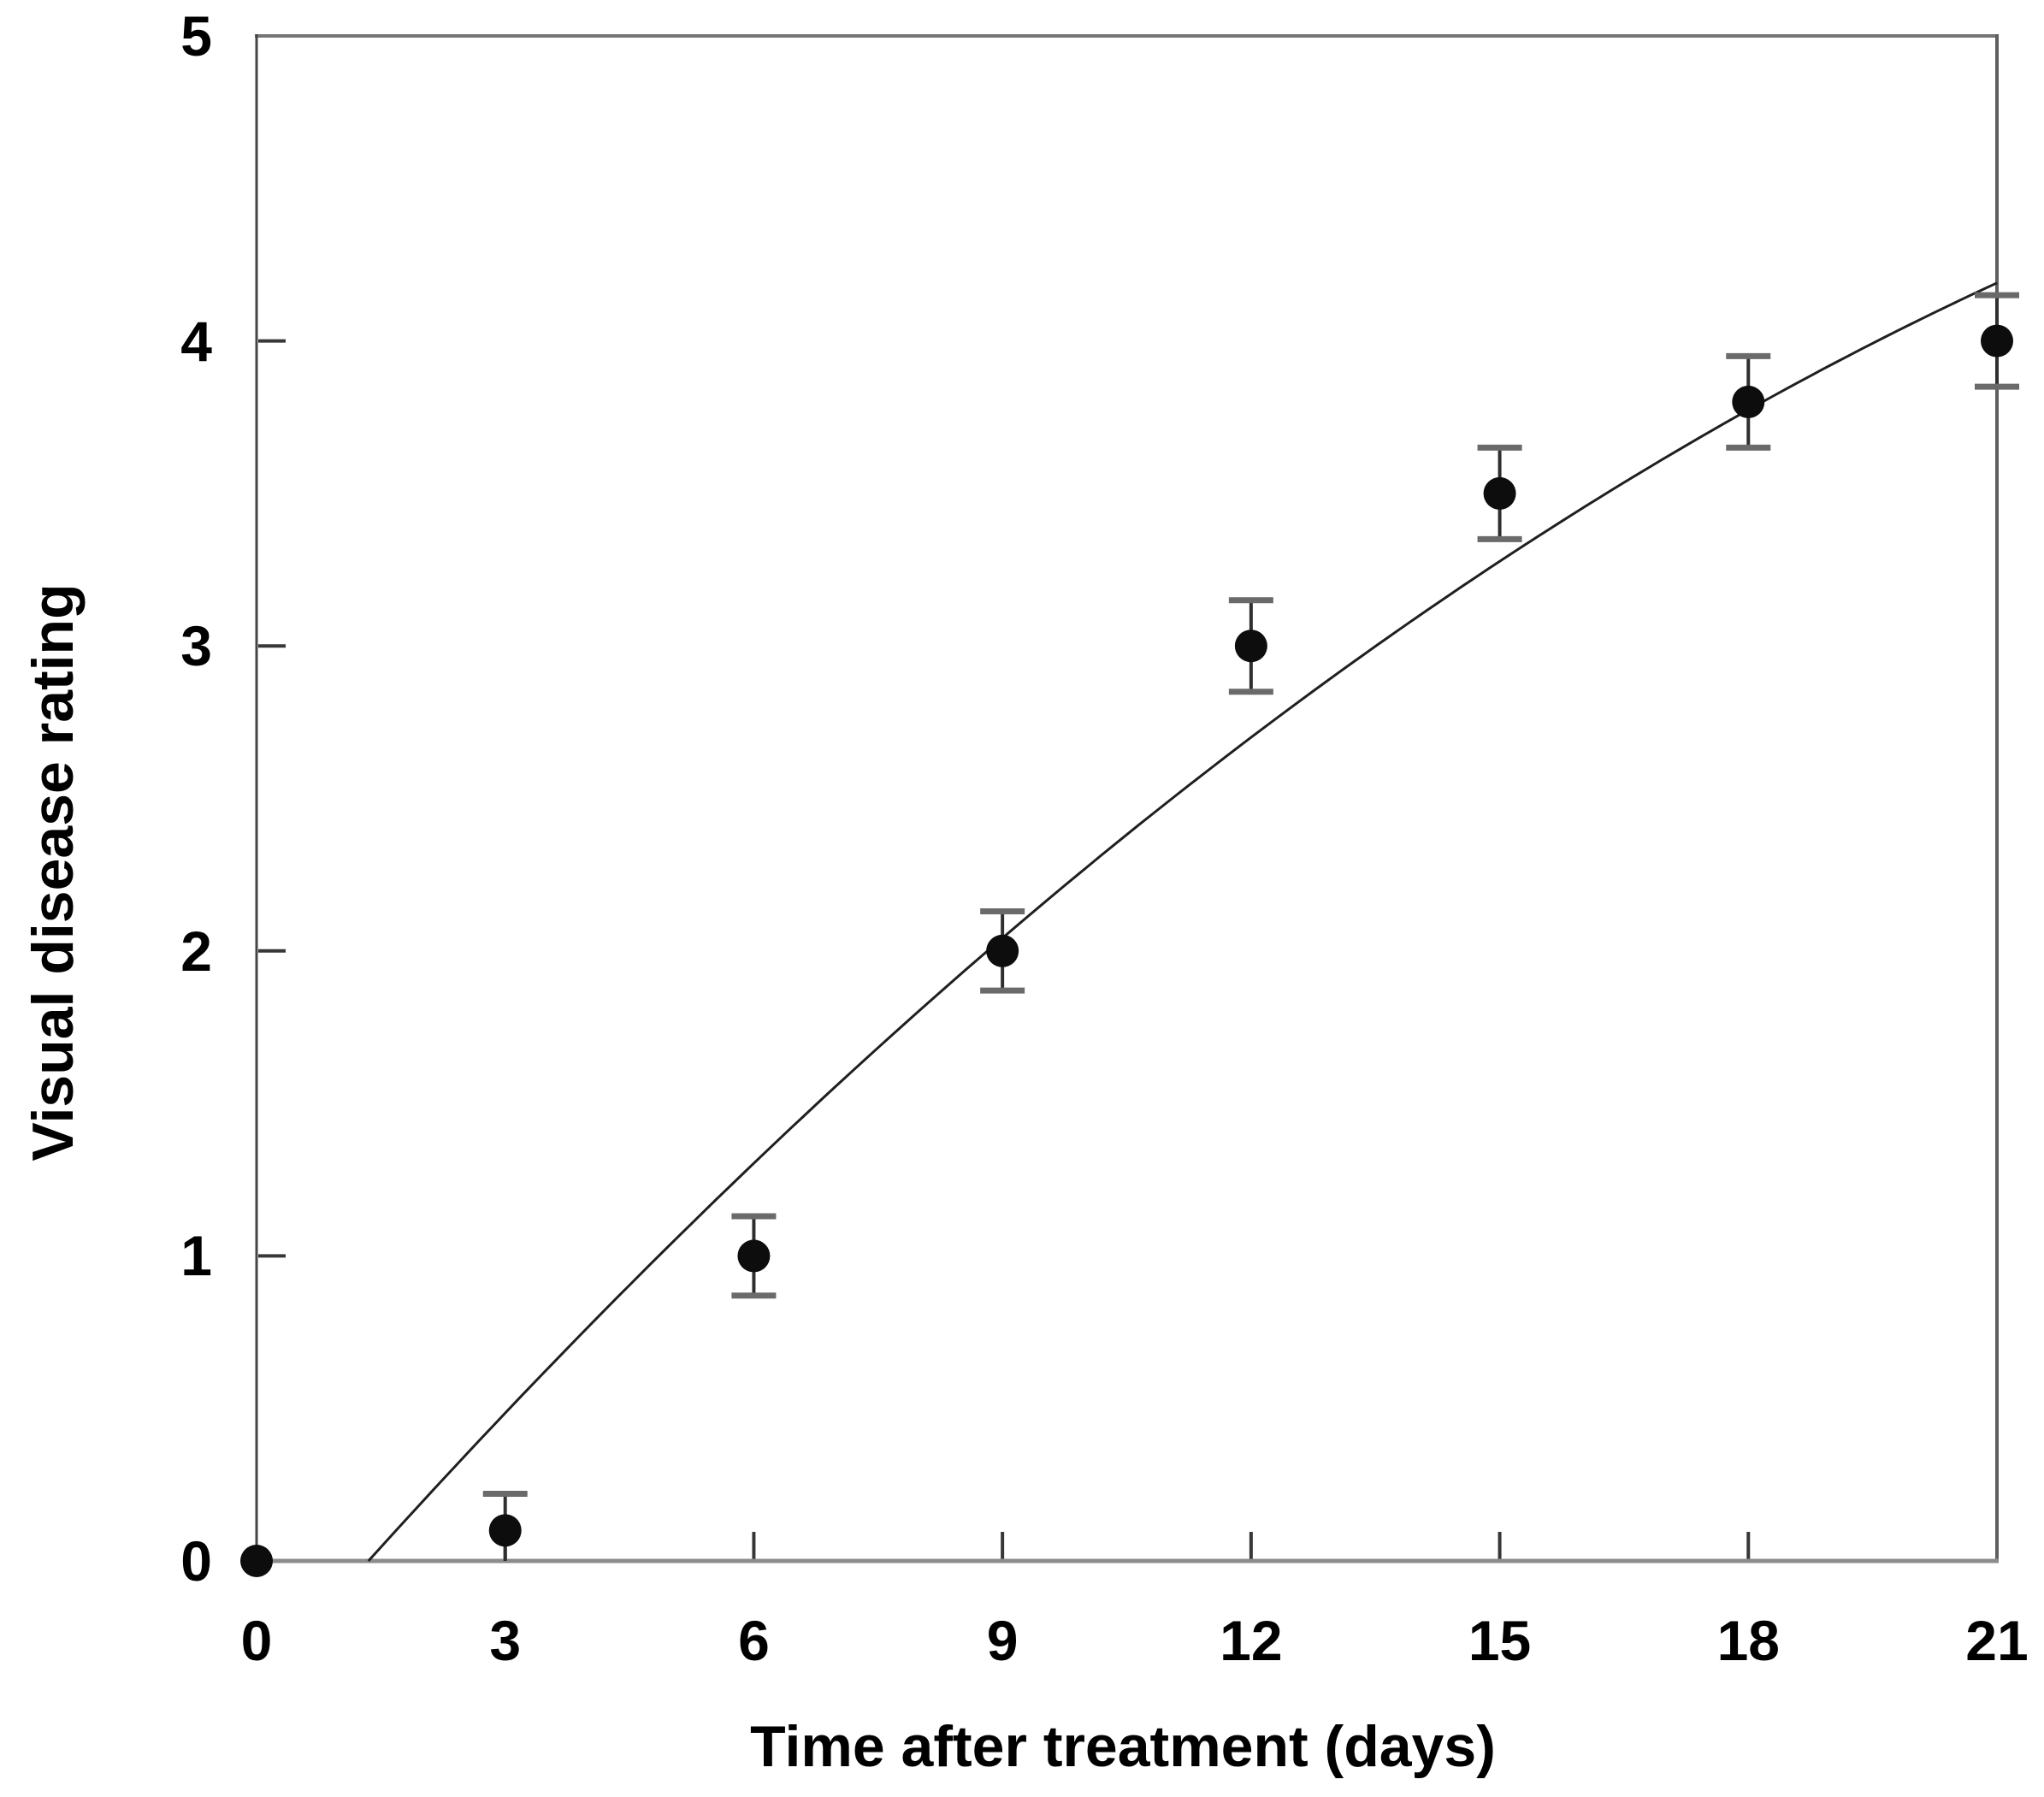 This screenshot has height=1797, width=2044. Describe the element at coordinates (754, 1640) in the screenshot. I see `x-tick-label: 6` at that location.